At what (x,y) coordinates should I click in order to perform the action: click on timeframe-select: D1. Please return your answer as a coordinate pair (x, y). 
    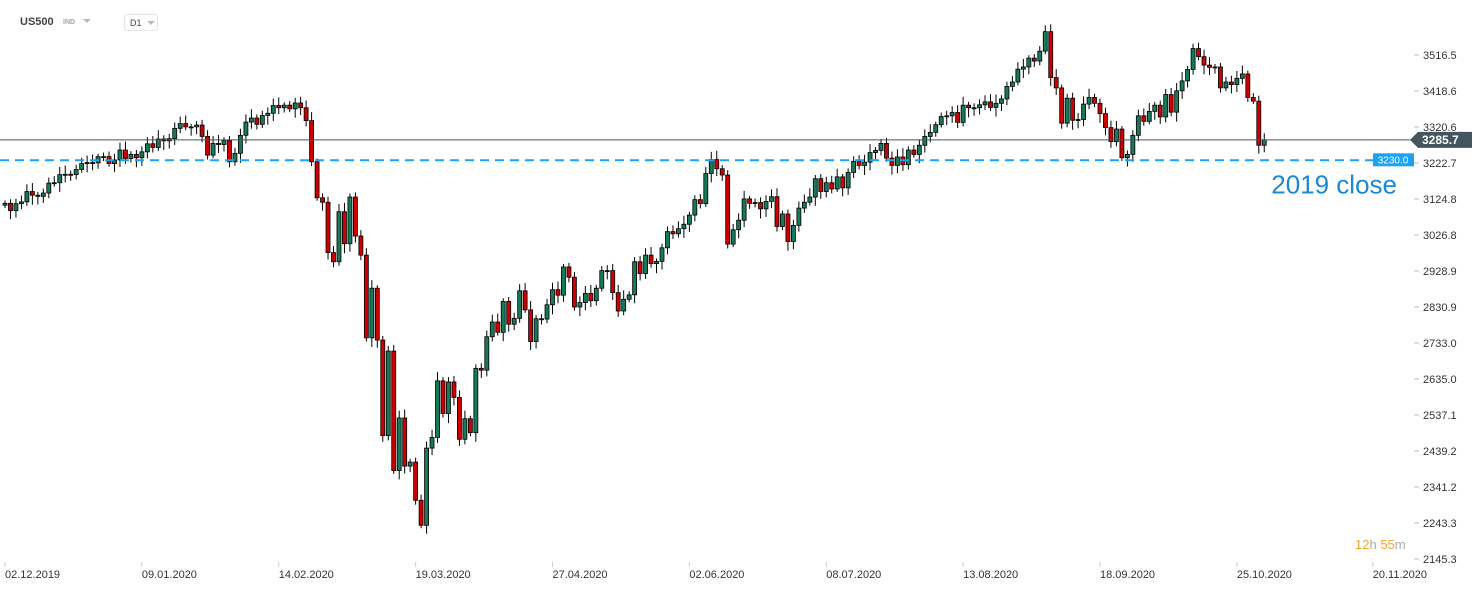
    Looking at the image, I should click on (141, 22).